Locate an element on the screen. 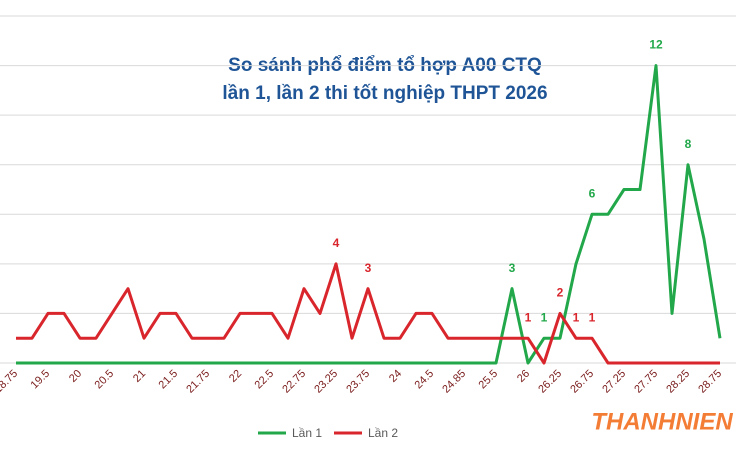 The width and height of the screenshot is (736, 460). data-label: 12 is located at coordinates (656, 45).